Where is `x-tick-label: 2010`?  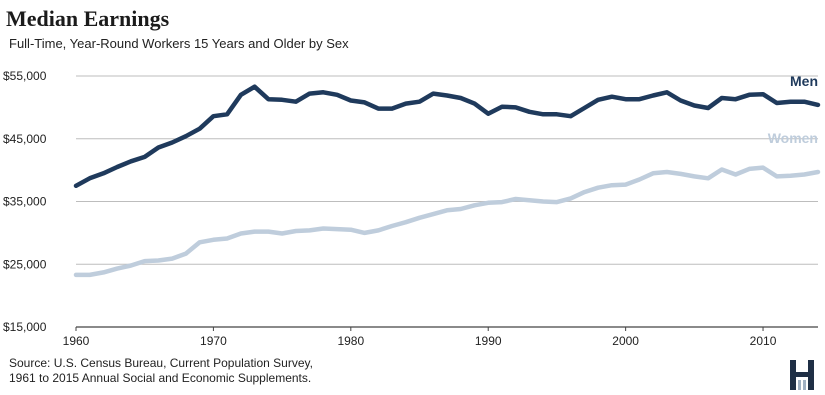 x-tick-label: 2010 is located at coordinates (763, 341).